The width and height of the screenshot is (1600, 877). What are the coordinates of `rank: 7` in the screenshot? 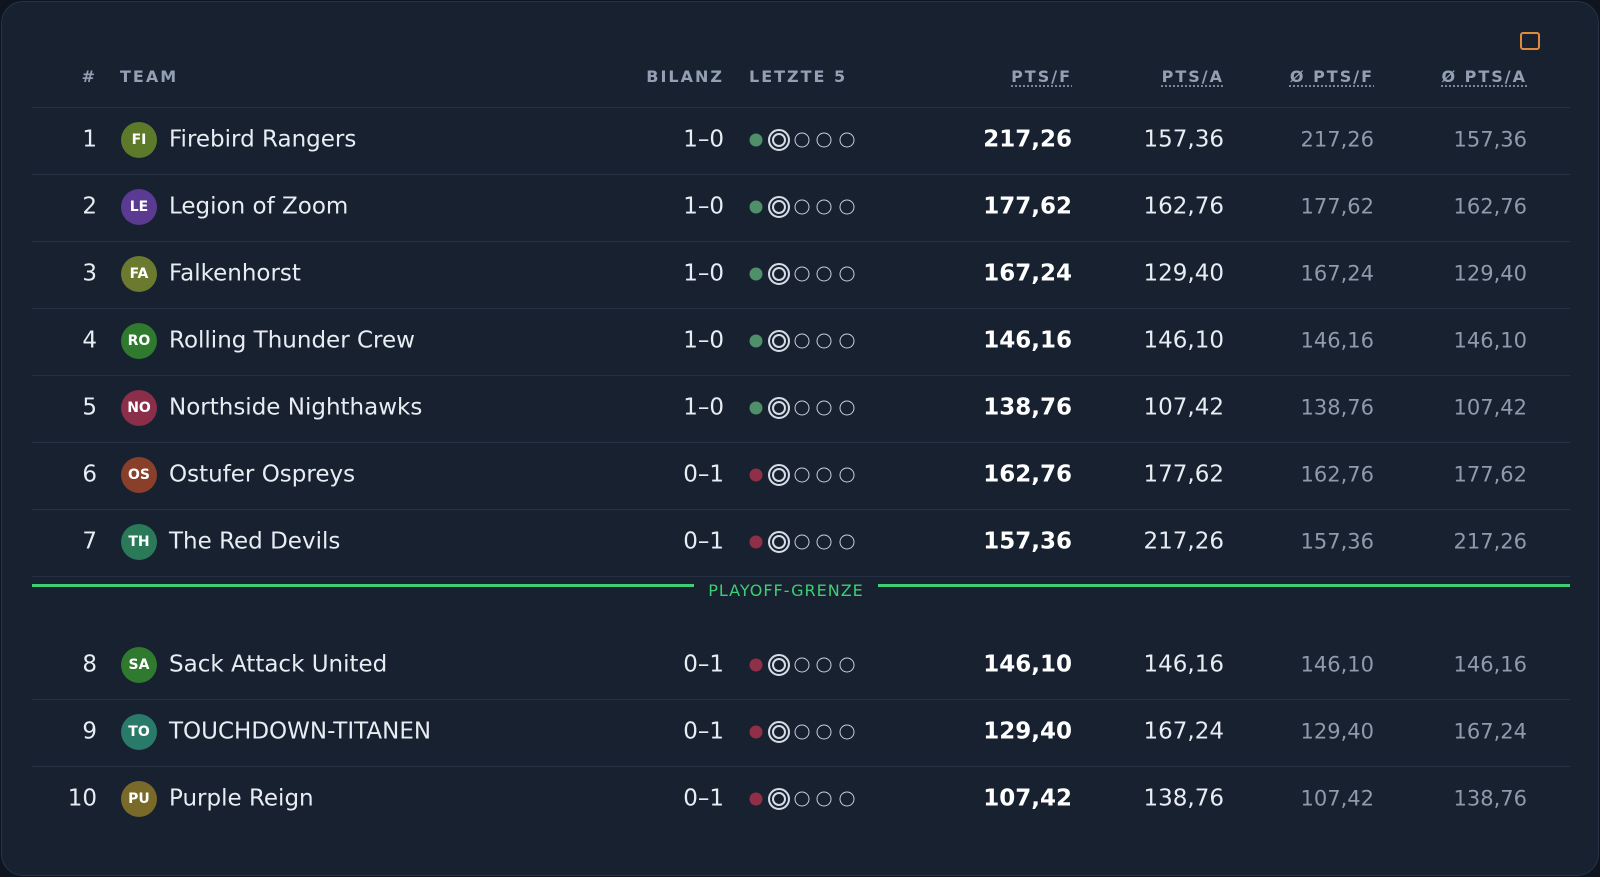 It's located at (89, 541).